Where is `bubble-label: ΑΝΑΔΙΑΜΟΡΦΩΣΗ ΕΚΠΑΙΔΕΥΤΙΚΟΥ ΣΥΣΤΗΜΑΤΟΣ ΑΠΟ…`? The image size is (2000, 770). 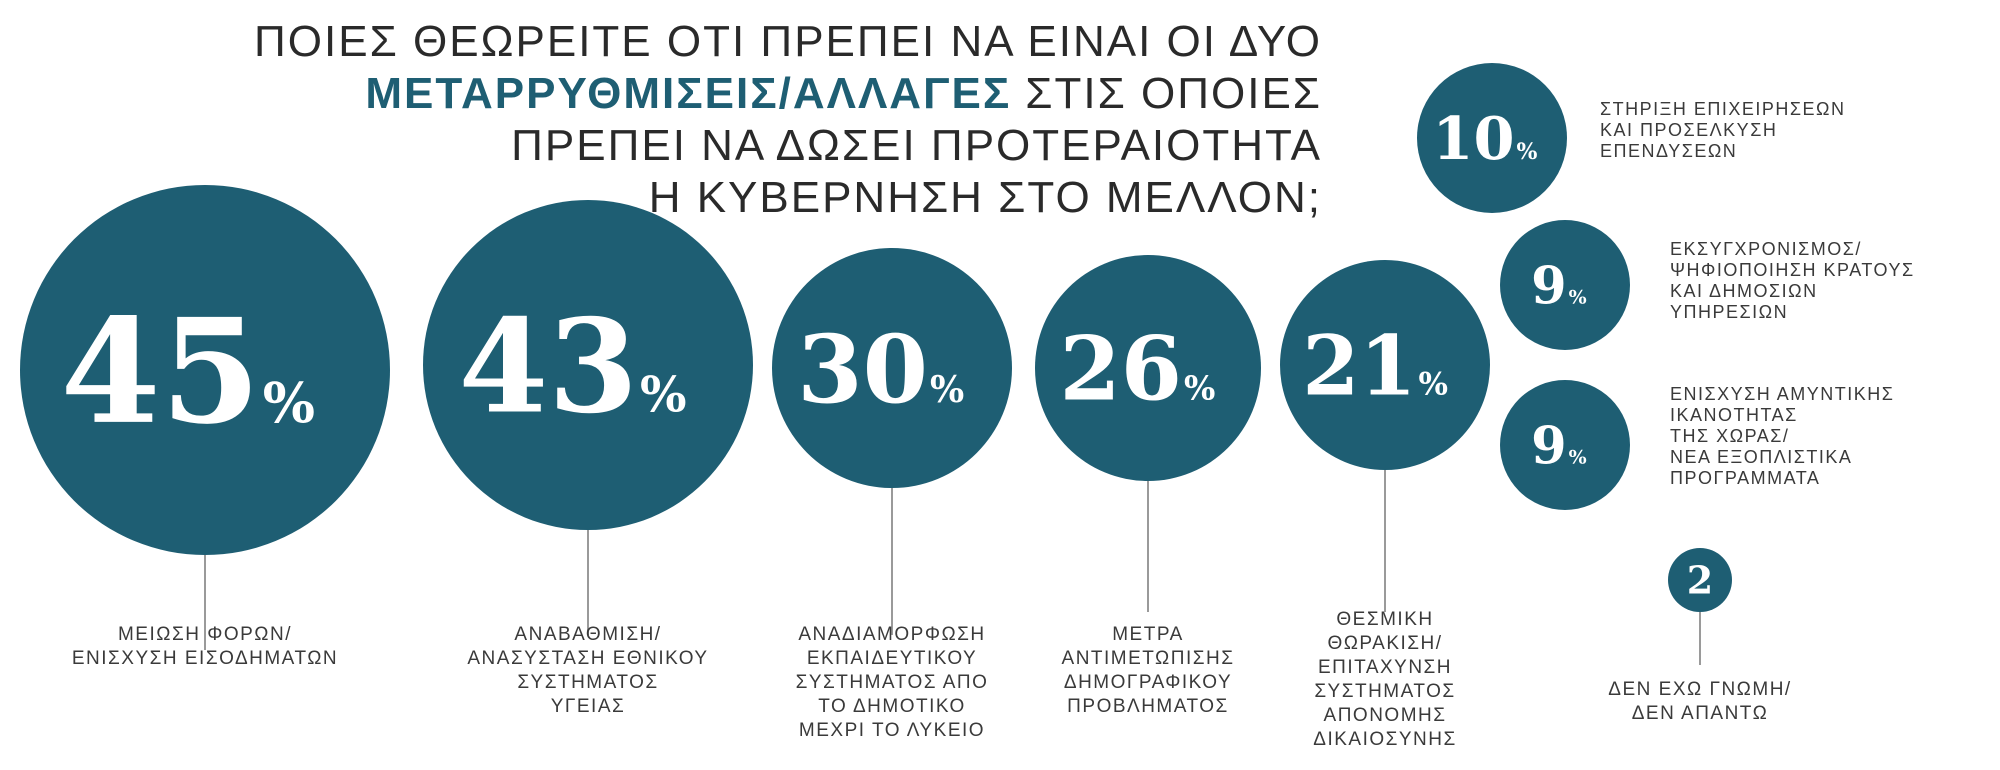
bubble-label: ΑΝΑΔΙΑΜΟΡΦΩΣΗ ΕΚΠΑΙΔΕΥΤΙΚΟΥ ΣΥΣΤΗΜΑΤΟΣ ΑΠΟ… is located at coordinates (892, 682).